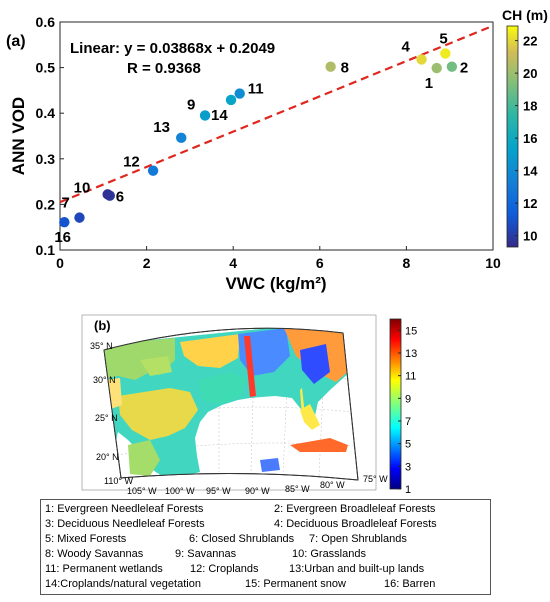 The width and height of the screenshot is (550, 602). I want to click on colorbar-tick-label: 10, so click(530, 236).